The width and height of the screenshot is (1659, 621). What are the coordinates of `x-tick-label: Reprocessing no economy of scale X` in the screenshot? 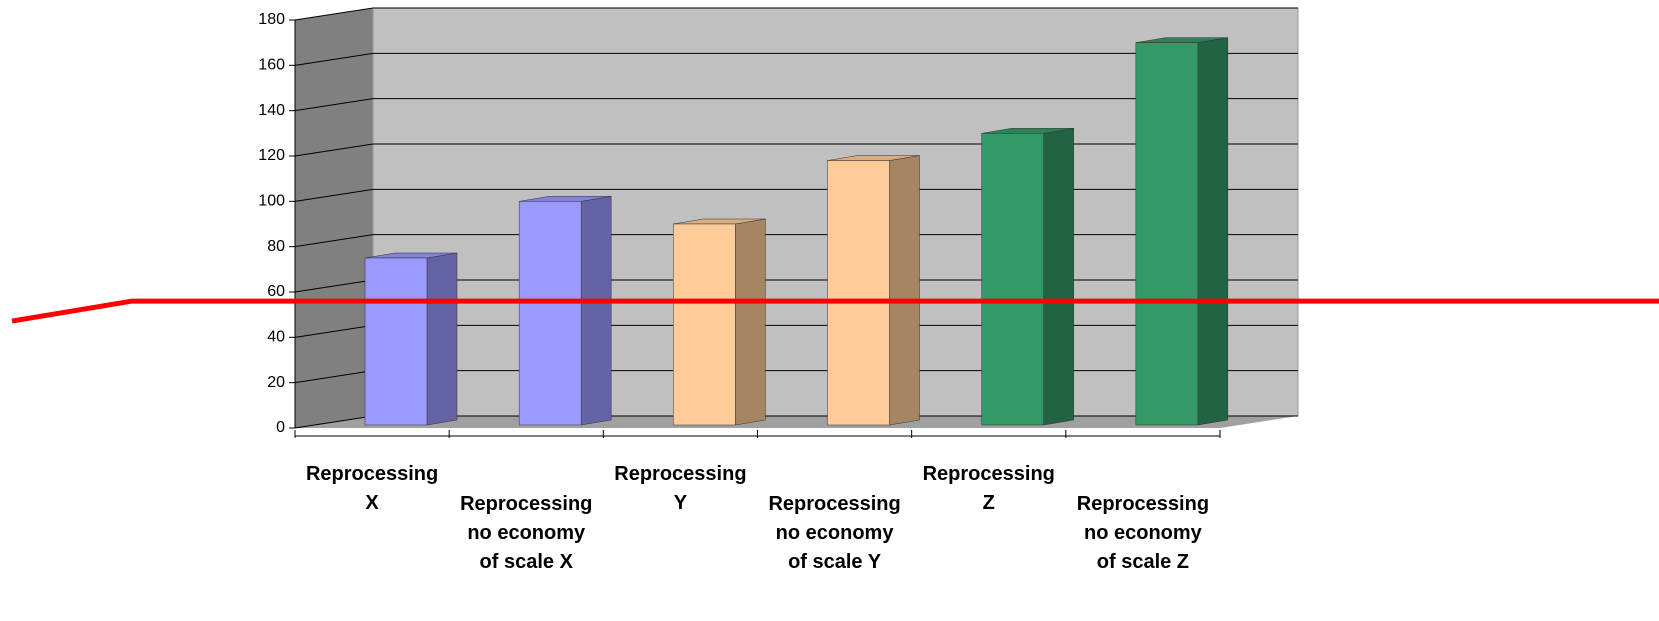 It's located at (526, 533).